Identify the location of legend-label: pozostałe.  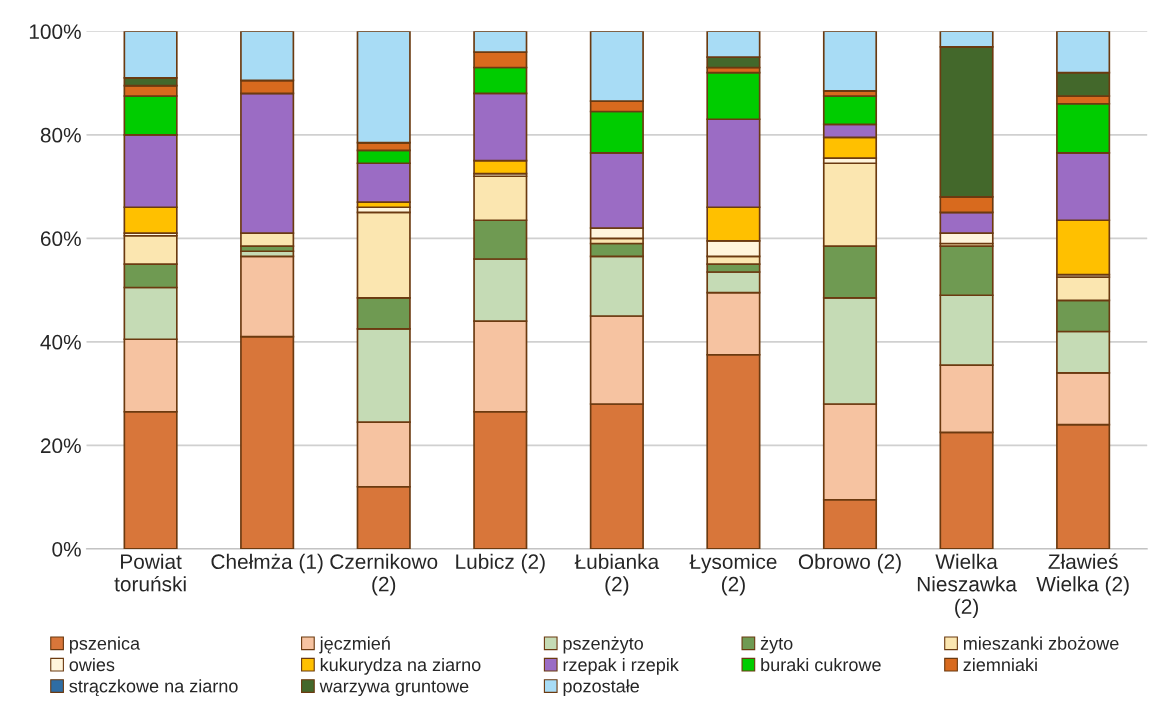
(601, 688).